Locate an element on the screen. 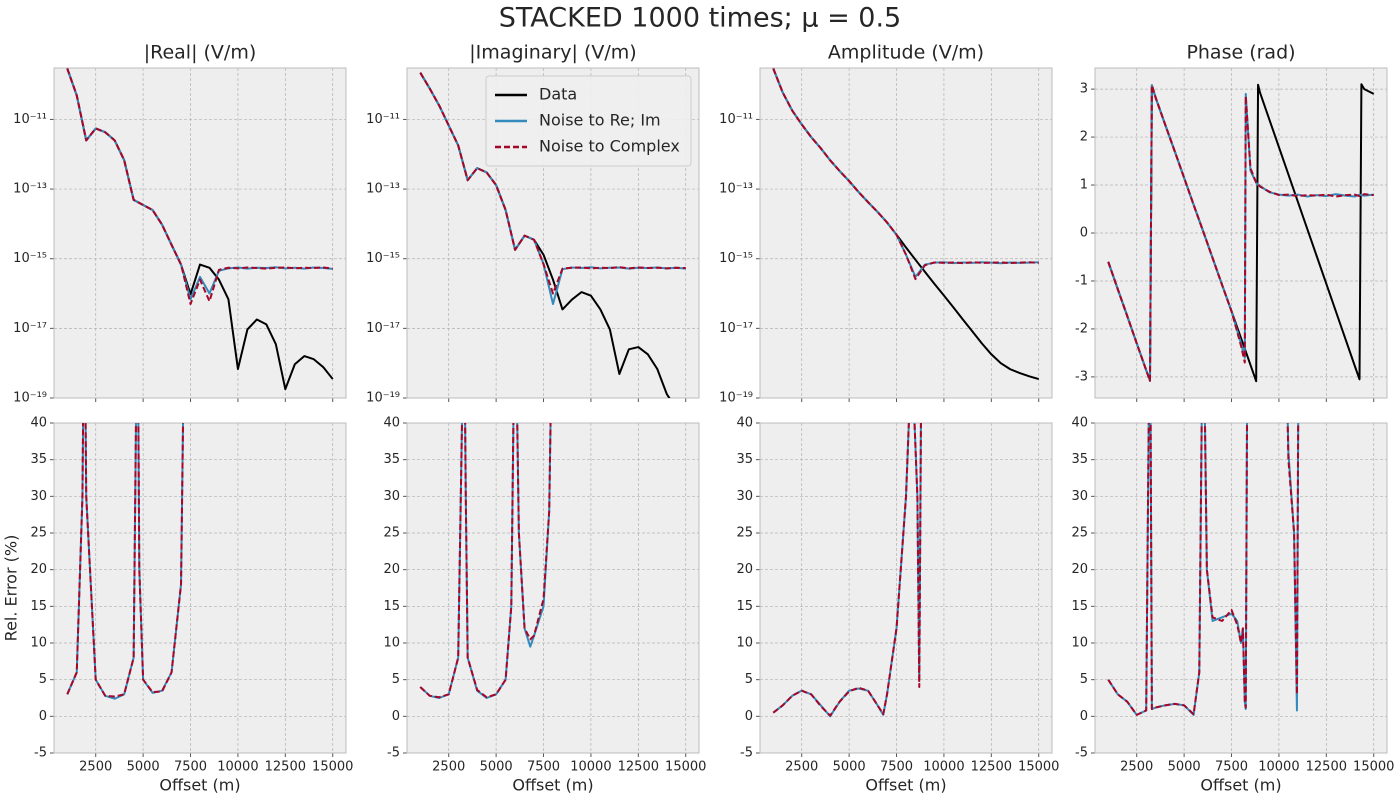  panel-title: |Real| (V/m) is located at coordinates (200, 53).